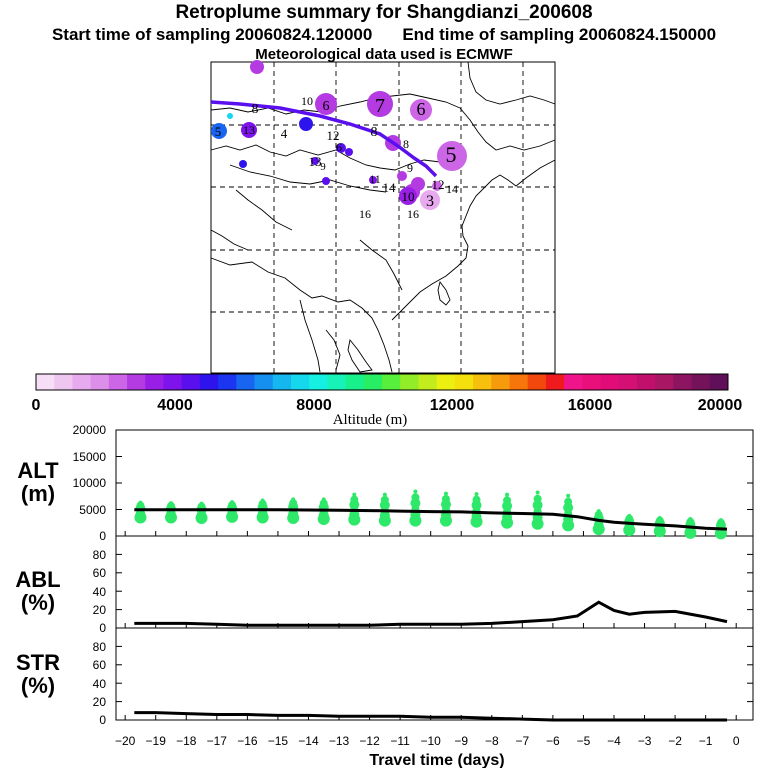 This screenshot has width=768, height=768. I want to click on x-tick-label: −18, so click(186, 741).